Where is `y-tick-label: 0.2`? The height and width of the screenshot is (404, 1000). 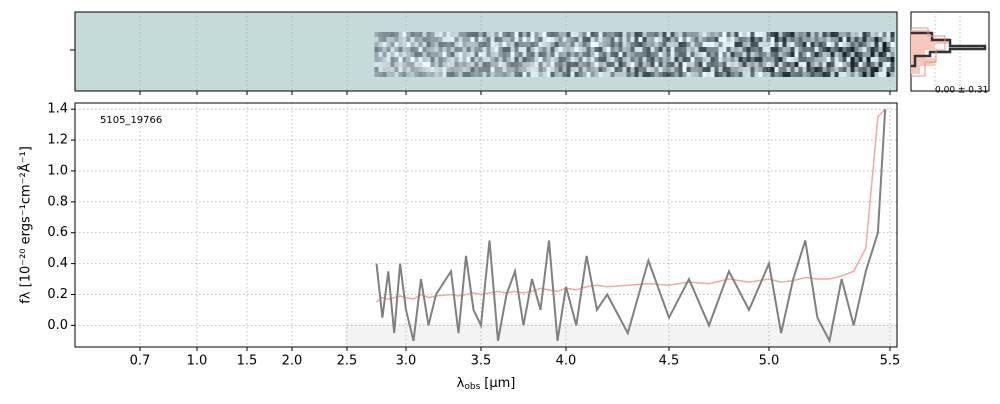 y-tick-label: 0.2 is located at coordinates (57, 294).